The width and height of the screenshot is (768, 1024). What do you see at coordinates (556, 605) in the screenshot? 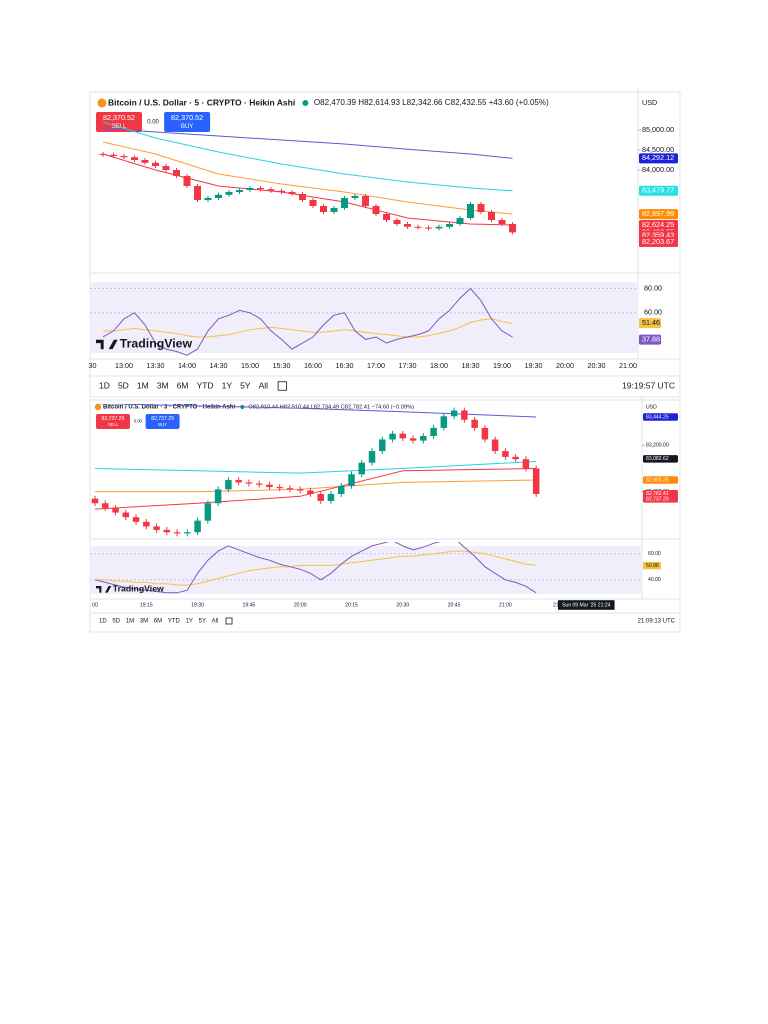
I see `x-tick-label: 21:` at bounding box center [556, 605].